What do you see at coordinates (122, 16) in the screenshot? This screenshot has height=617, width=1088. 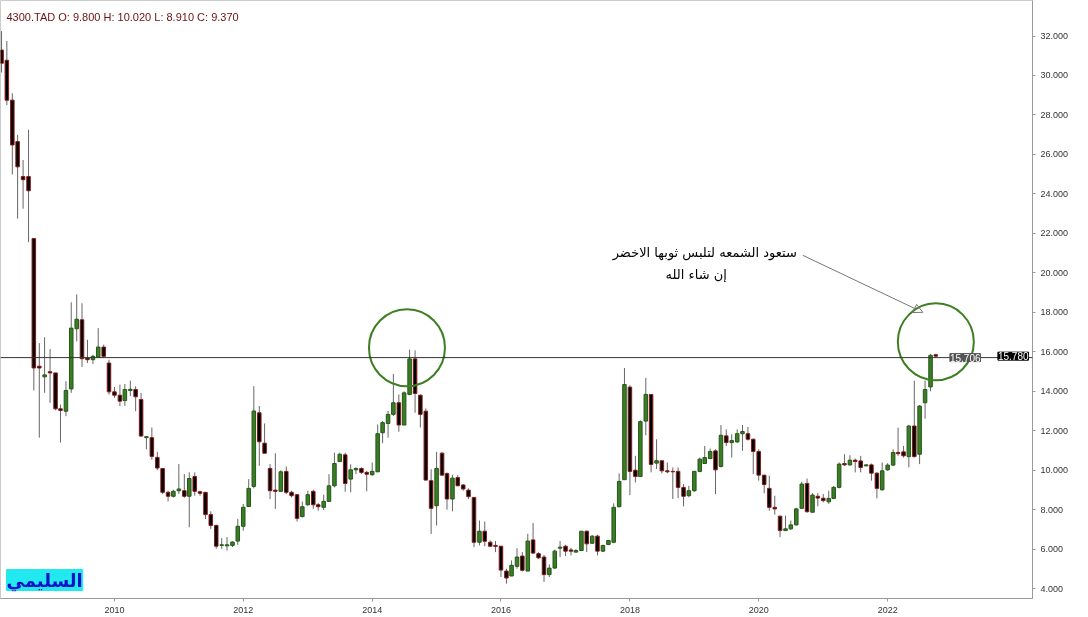 I see `text: 4300.TAD O: 9.800 H: 10.020 L: 8.910 C: 9.370` at bounding box center [122, 16].